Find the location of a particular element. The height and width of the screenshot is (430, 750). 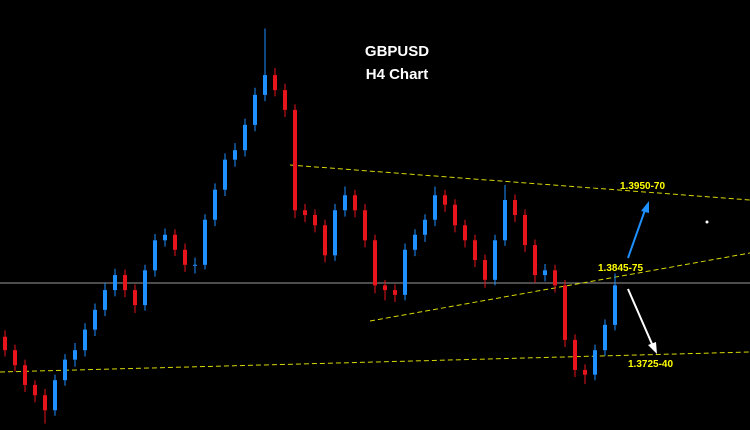

arrow-down is located at coordinates (642, 321).